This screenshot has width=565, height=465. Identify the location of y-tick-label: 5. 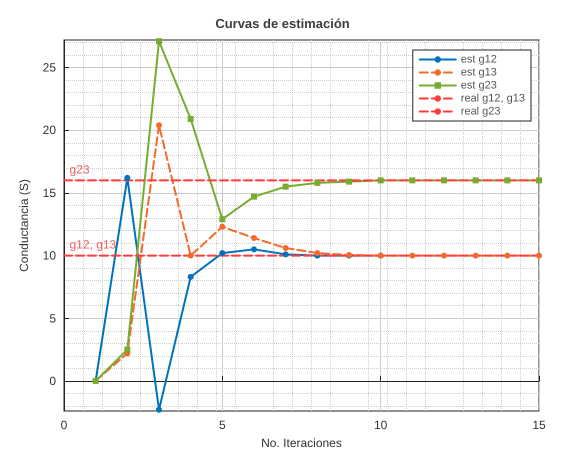
(52, 318).